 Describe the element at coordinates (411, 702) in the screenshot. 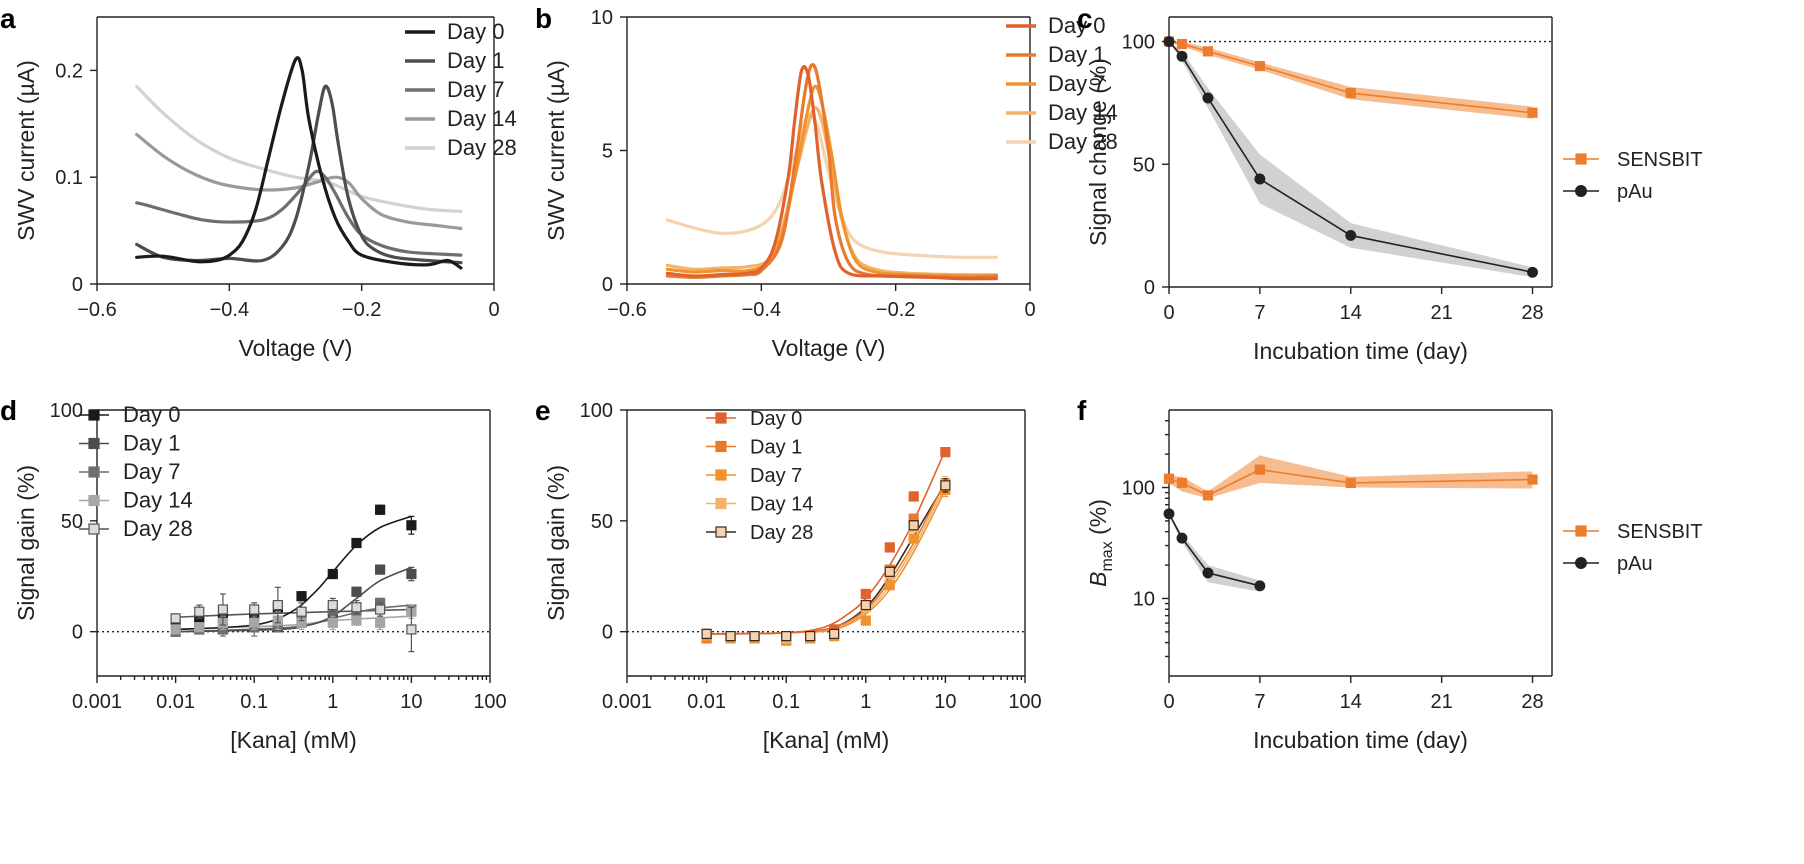

I see `x-tick-label: 10` at that location.